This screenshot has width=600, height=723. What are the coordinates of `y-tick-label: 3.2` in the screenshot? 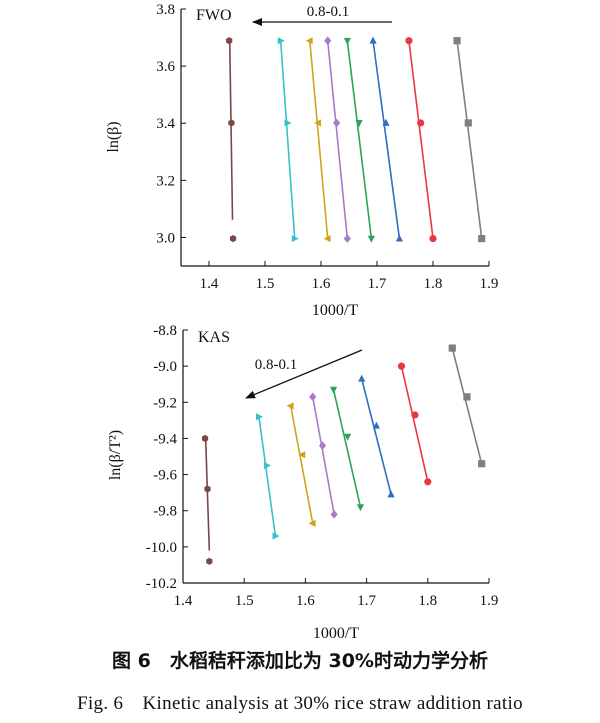 It's located at (165, 181).